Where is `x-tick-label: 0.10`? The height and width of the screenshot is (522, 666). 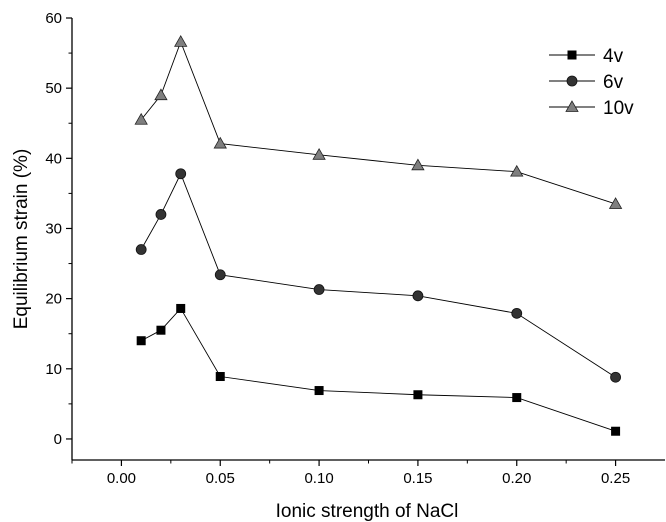
x-tick-label: 0.10 is located at coordinates (318, 478).